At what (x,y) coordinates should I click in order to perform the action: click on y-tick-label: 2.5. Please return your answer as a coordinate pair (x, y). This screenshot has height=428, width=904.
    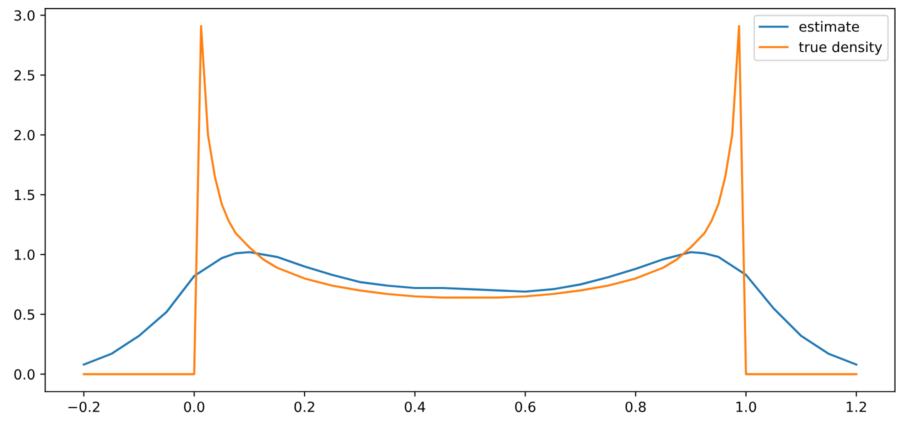
    Looking at the image, I should click on (24, 75).